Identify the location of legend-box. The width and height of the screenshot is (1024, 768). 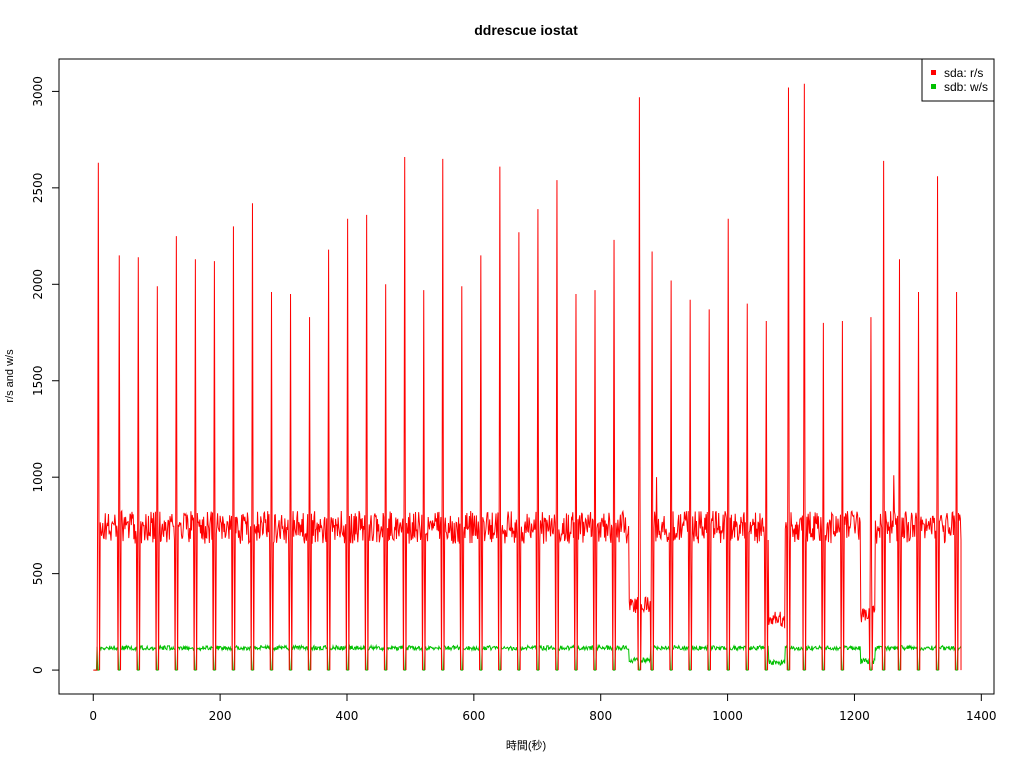
(958, 80).